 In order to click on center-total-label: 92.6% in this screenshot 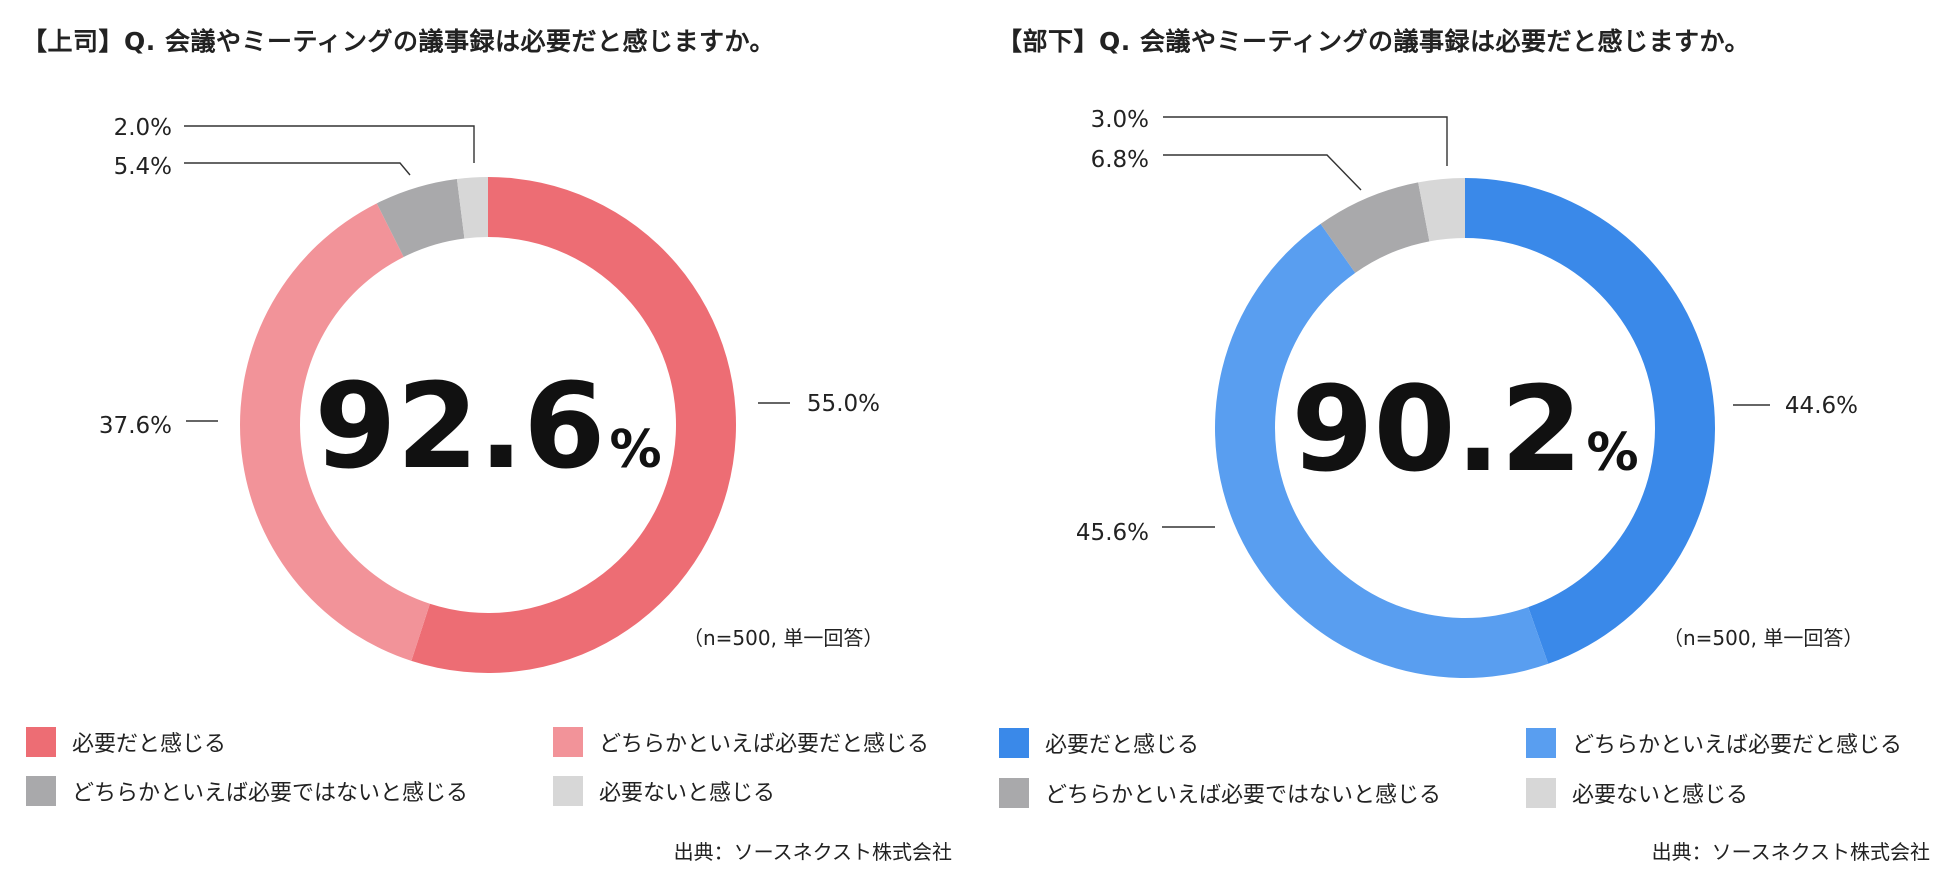, I will do `click(487, 426)`.